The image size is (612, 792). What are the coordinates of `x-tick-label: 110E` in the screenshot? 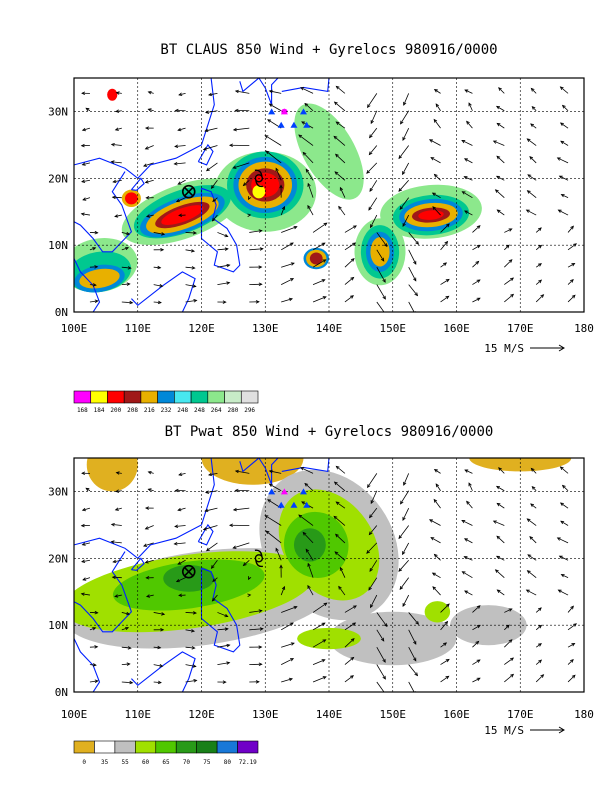 It's located at (138, 714).